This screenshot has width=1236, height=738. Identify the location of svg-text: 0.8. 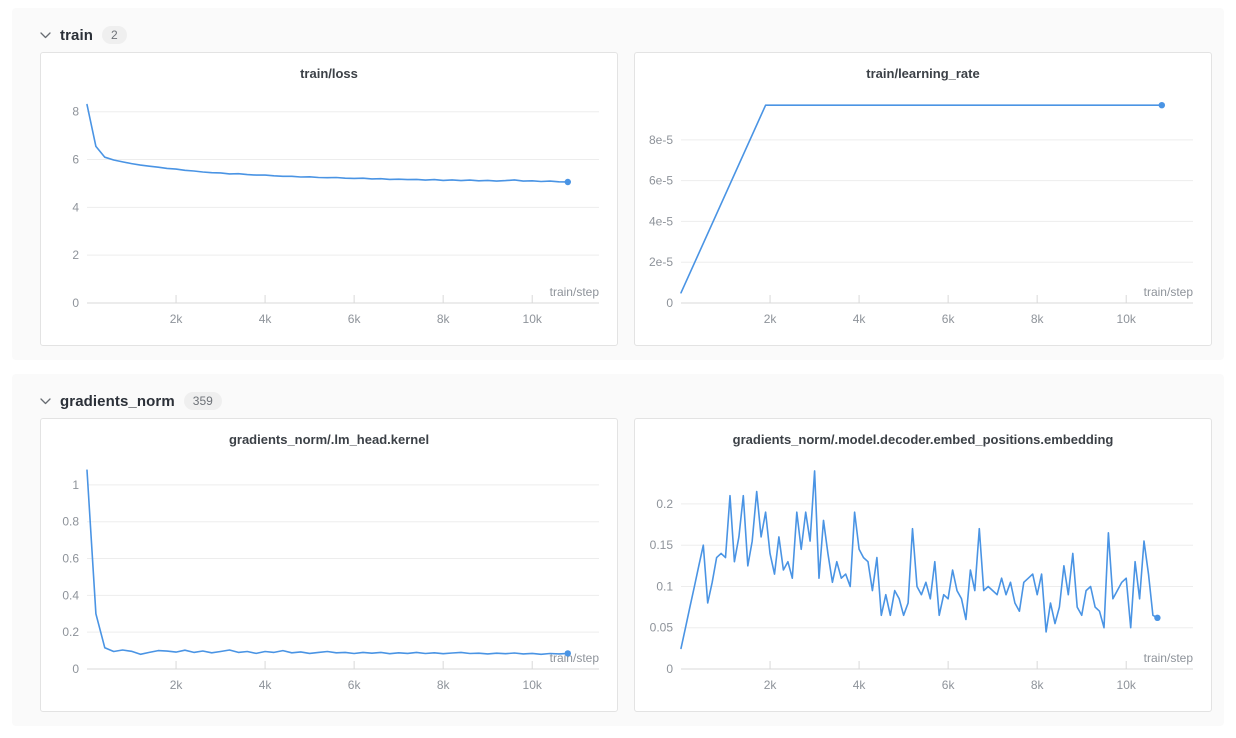
(70, 522).